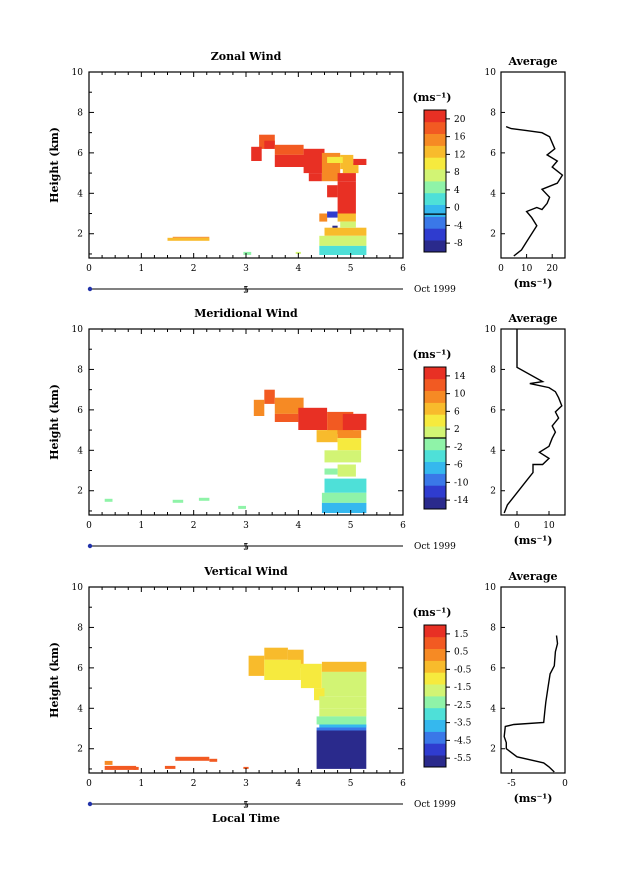 This screenshot has width=617, height=872. Describe the element at coordinates (435, 805) in the screenshot. I see `date-label: Oct 1999` at that location.